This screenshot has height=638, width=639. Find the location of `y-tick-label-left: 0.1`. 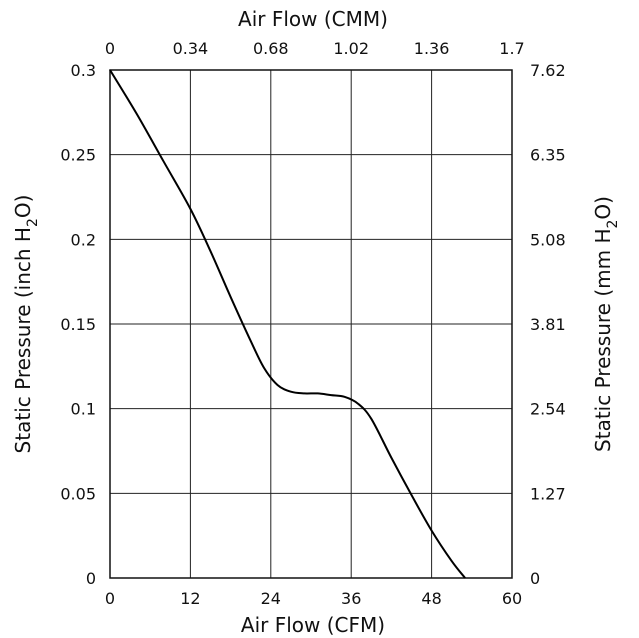

y-tick-label-left: 0.1 is located at coordinates (83, 409).